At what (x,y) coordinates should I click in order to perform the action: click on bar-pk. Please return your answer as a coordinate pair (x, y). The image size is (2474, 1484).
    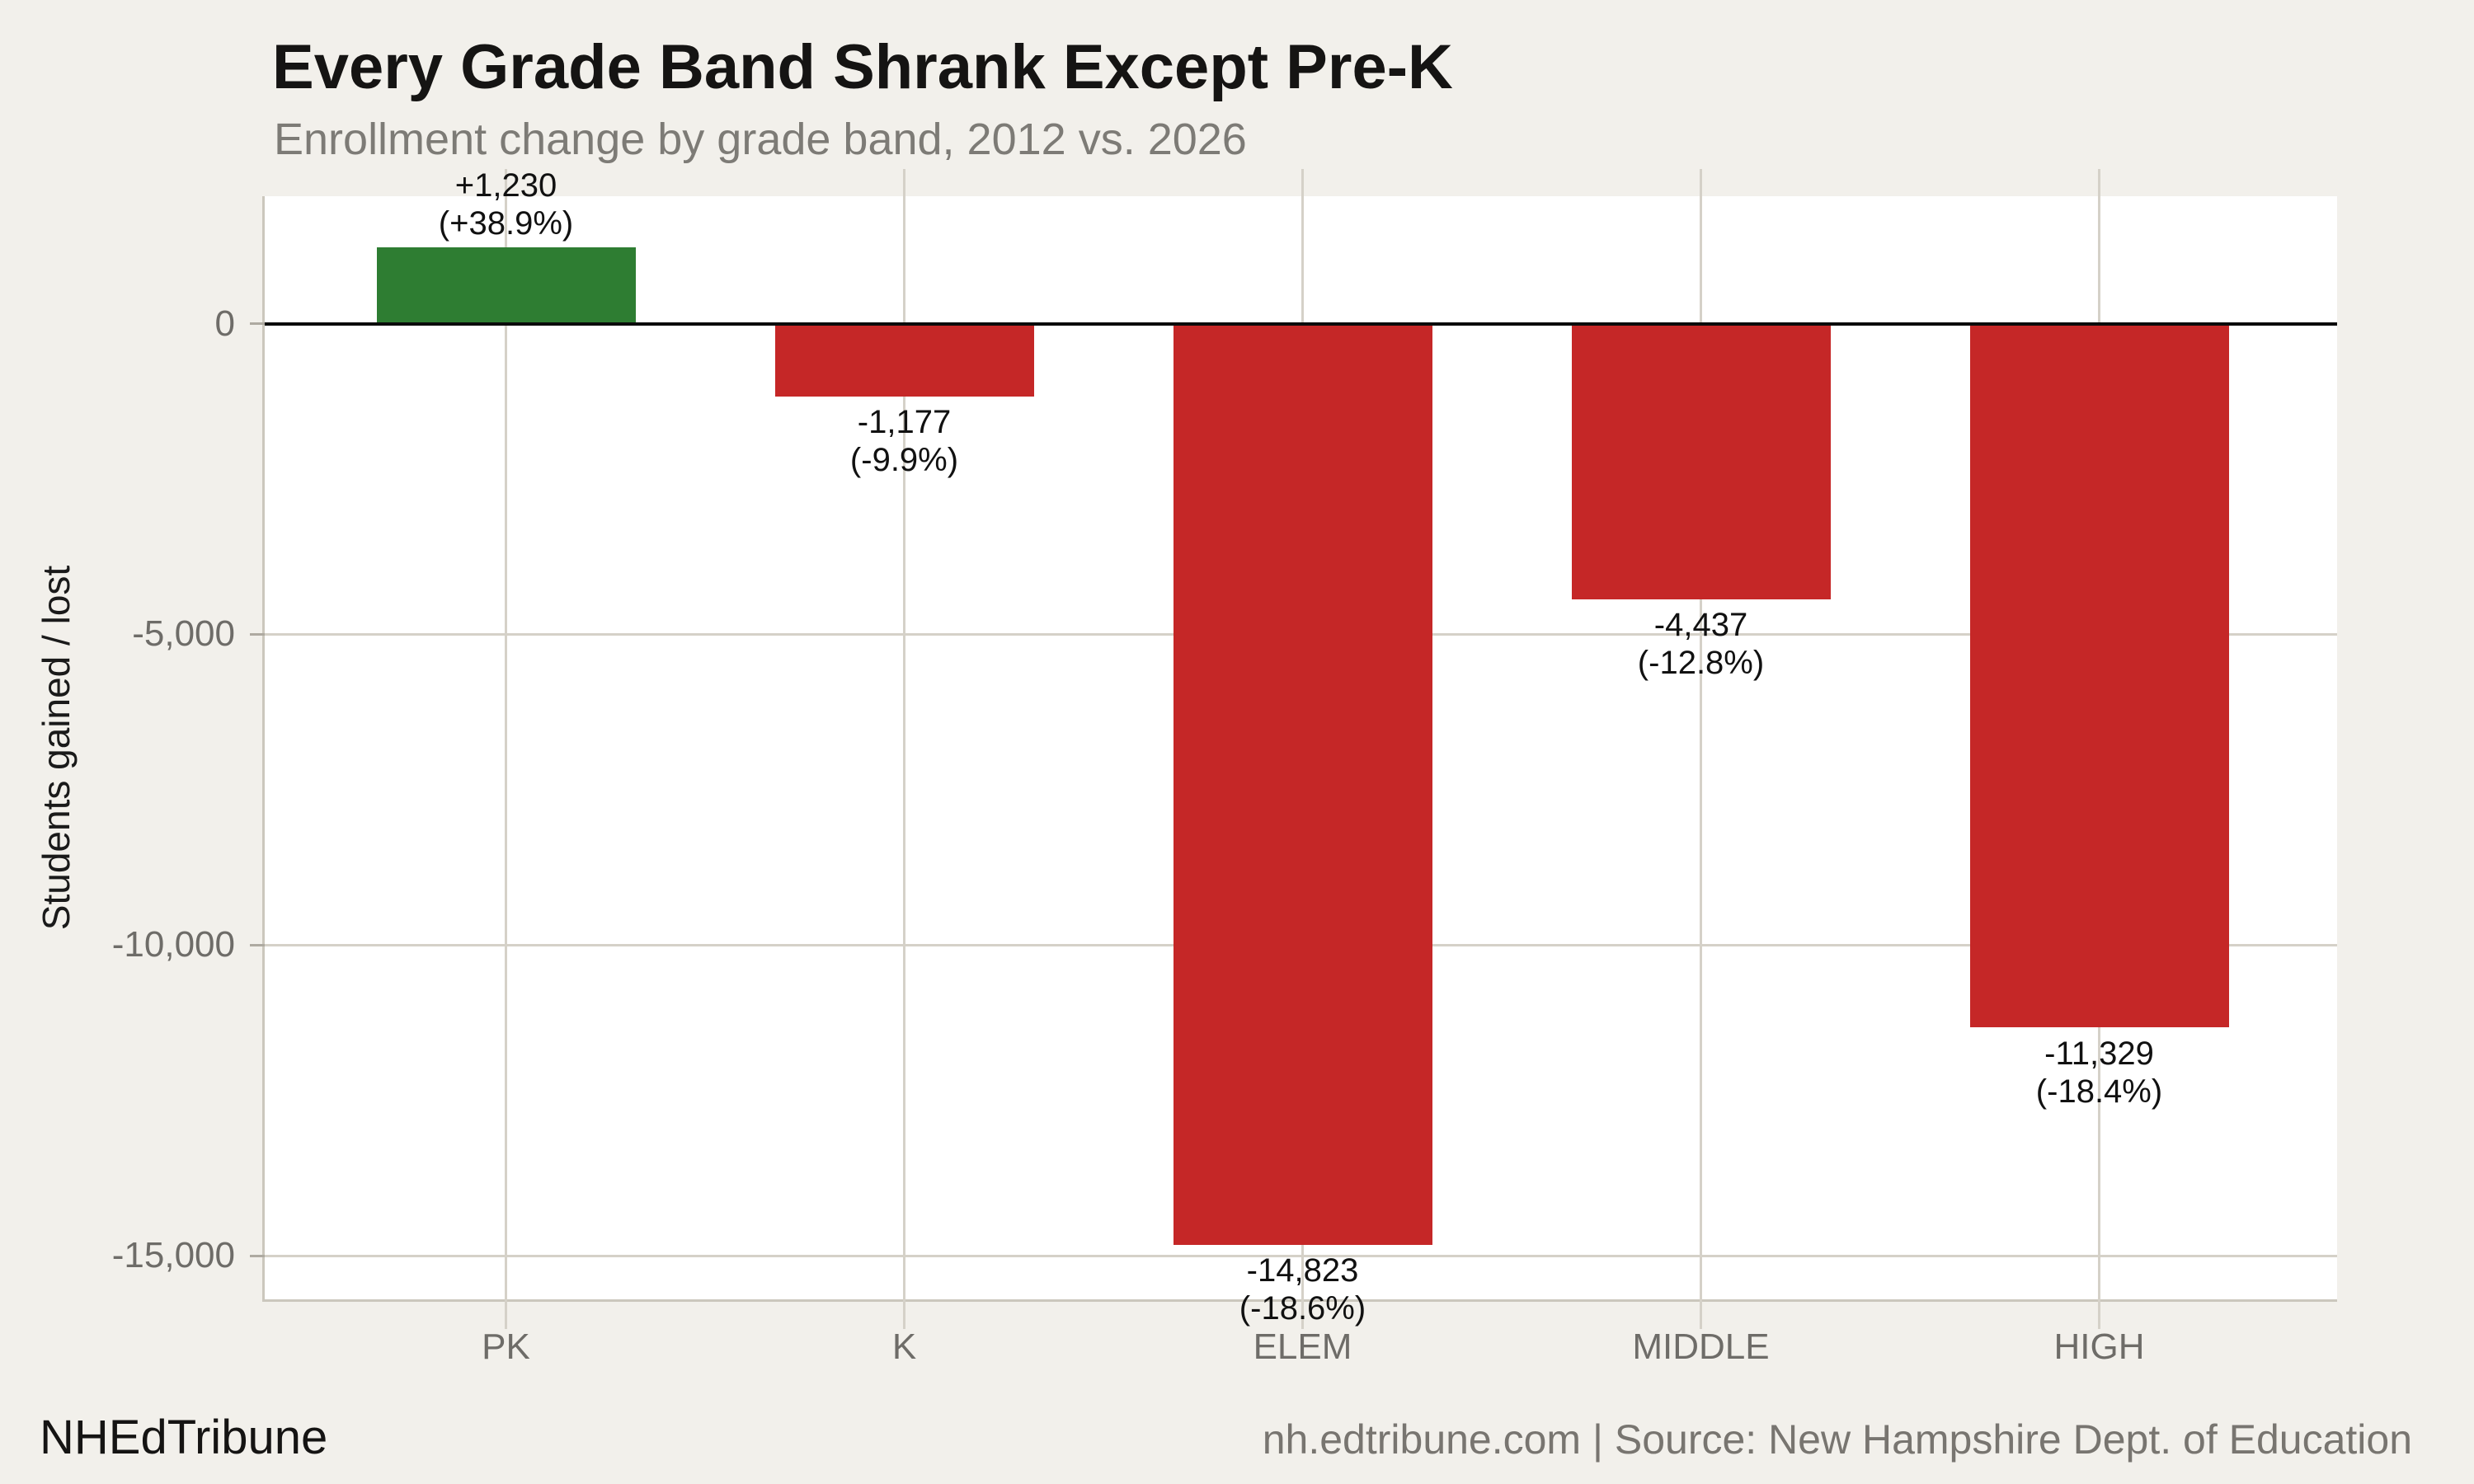
    Looking at the image, I should click on (506, 285).